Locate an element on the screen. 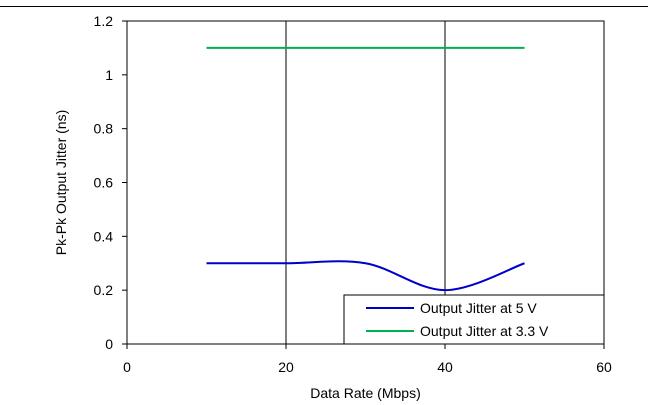 The image size is (648, 405). x-tick-label: 20 is located at coordinates (286, 367).